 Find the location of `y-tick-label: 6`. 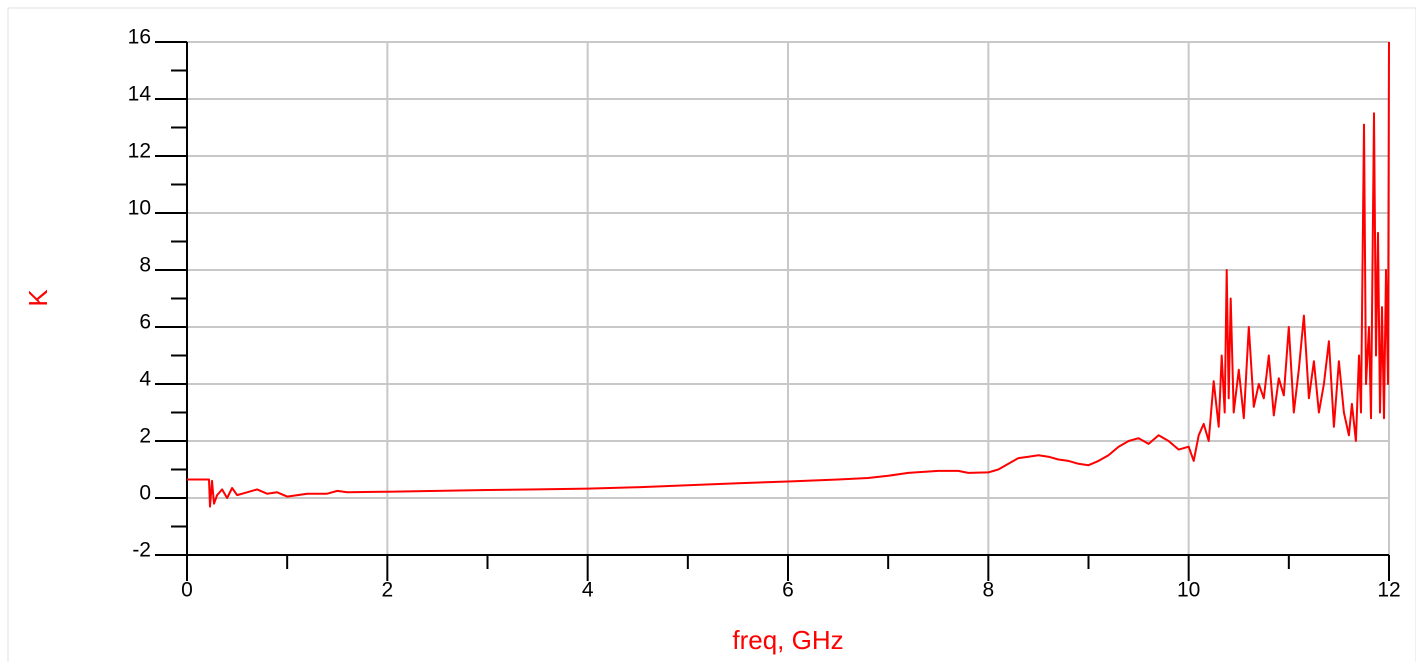

y-tick-label: 6 is located at coordinates (145, 322).